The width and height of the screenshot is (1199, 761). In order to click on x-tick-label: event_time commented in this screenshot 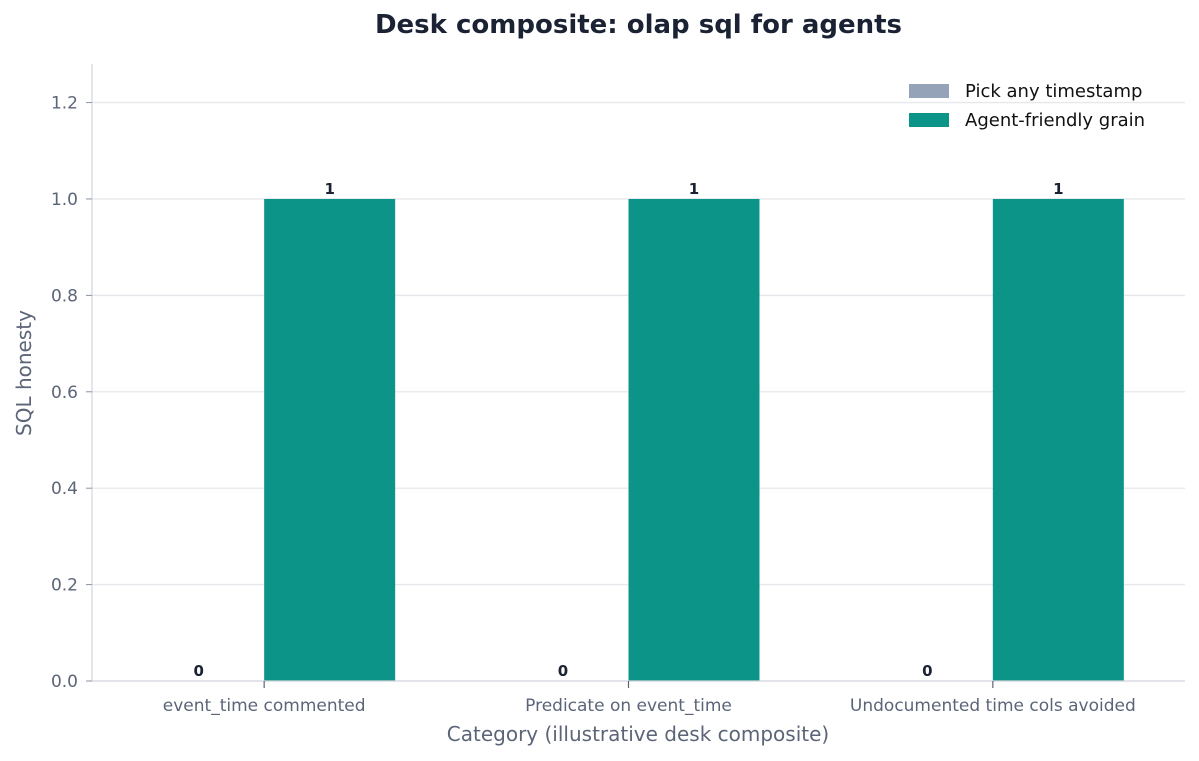, I will do `click(264, 706)`.